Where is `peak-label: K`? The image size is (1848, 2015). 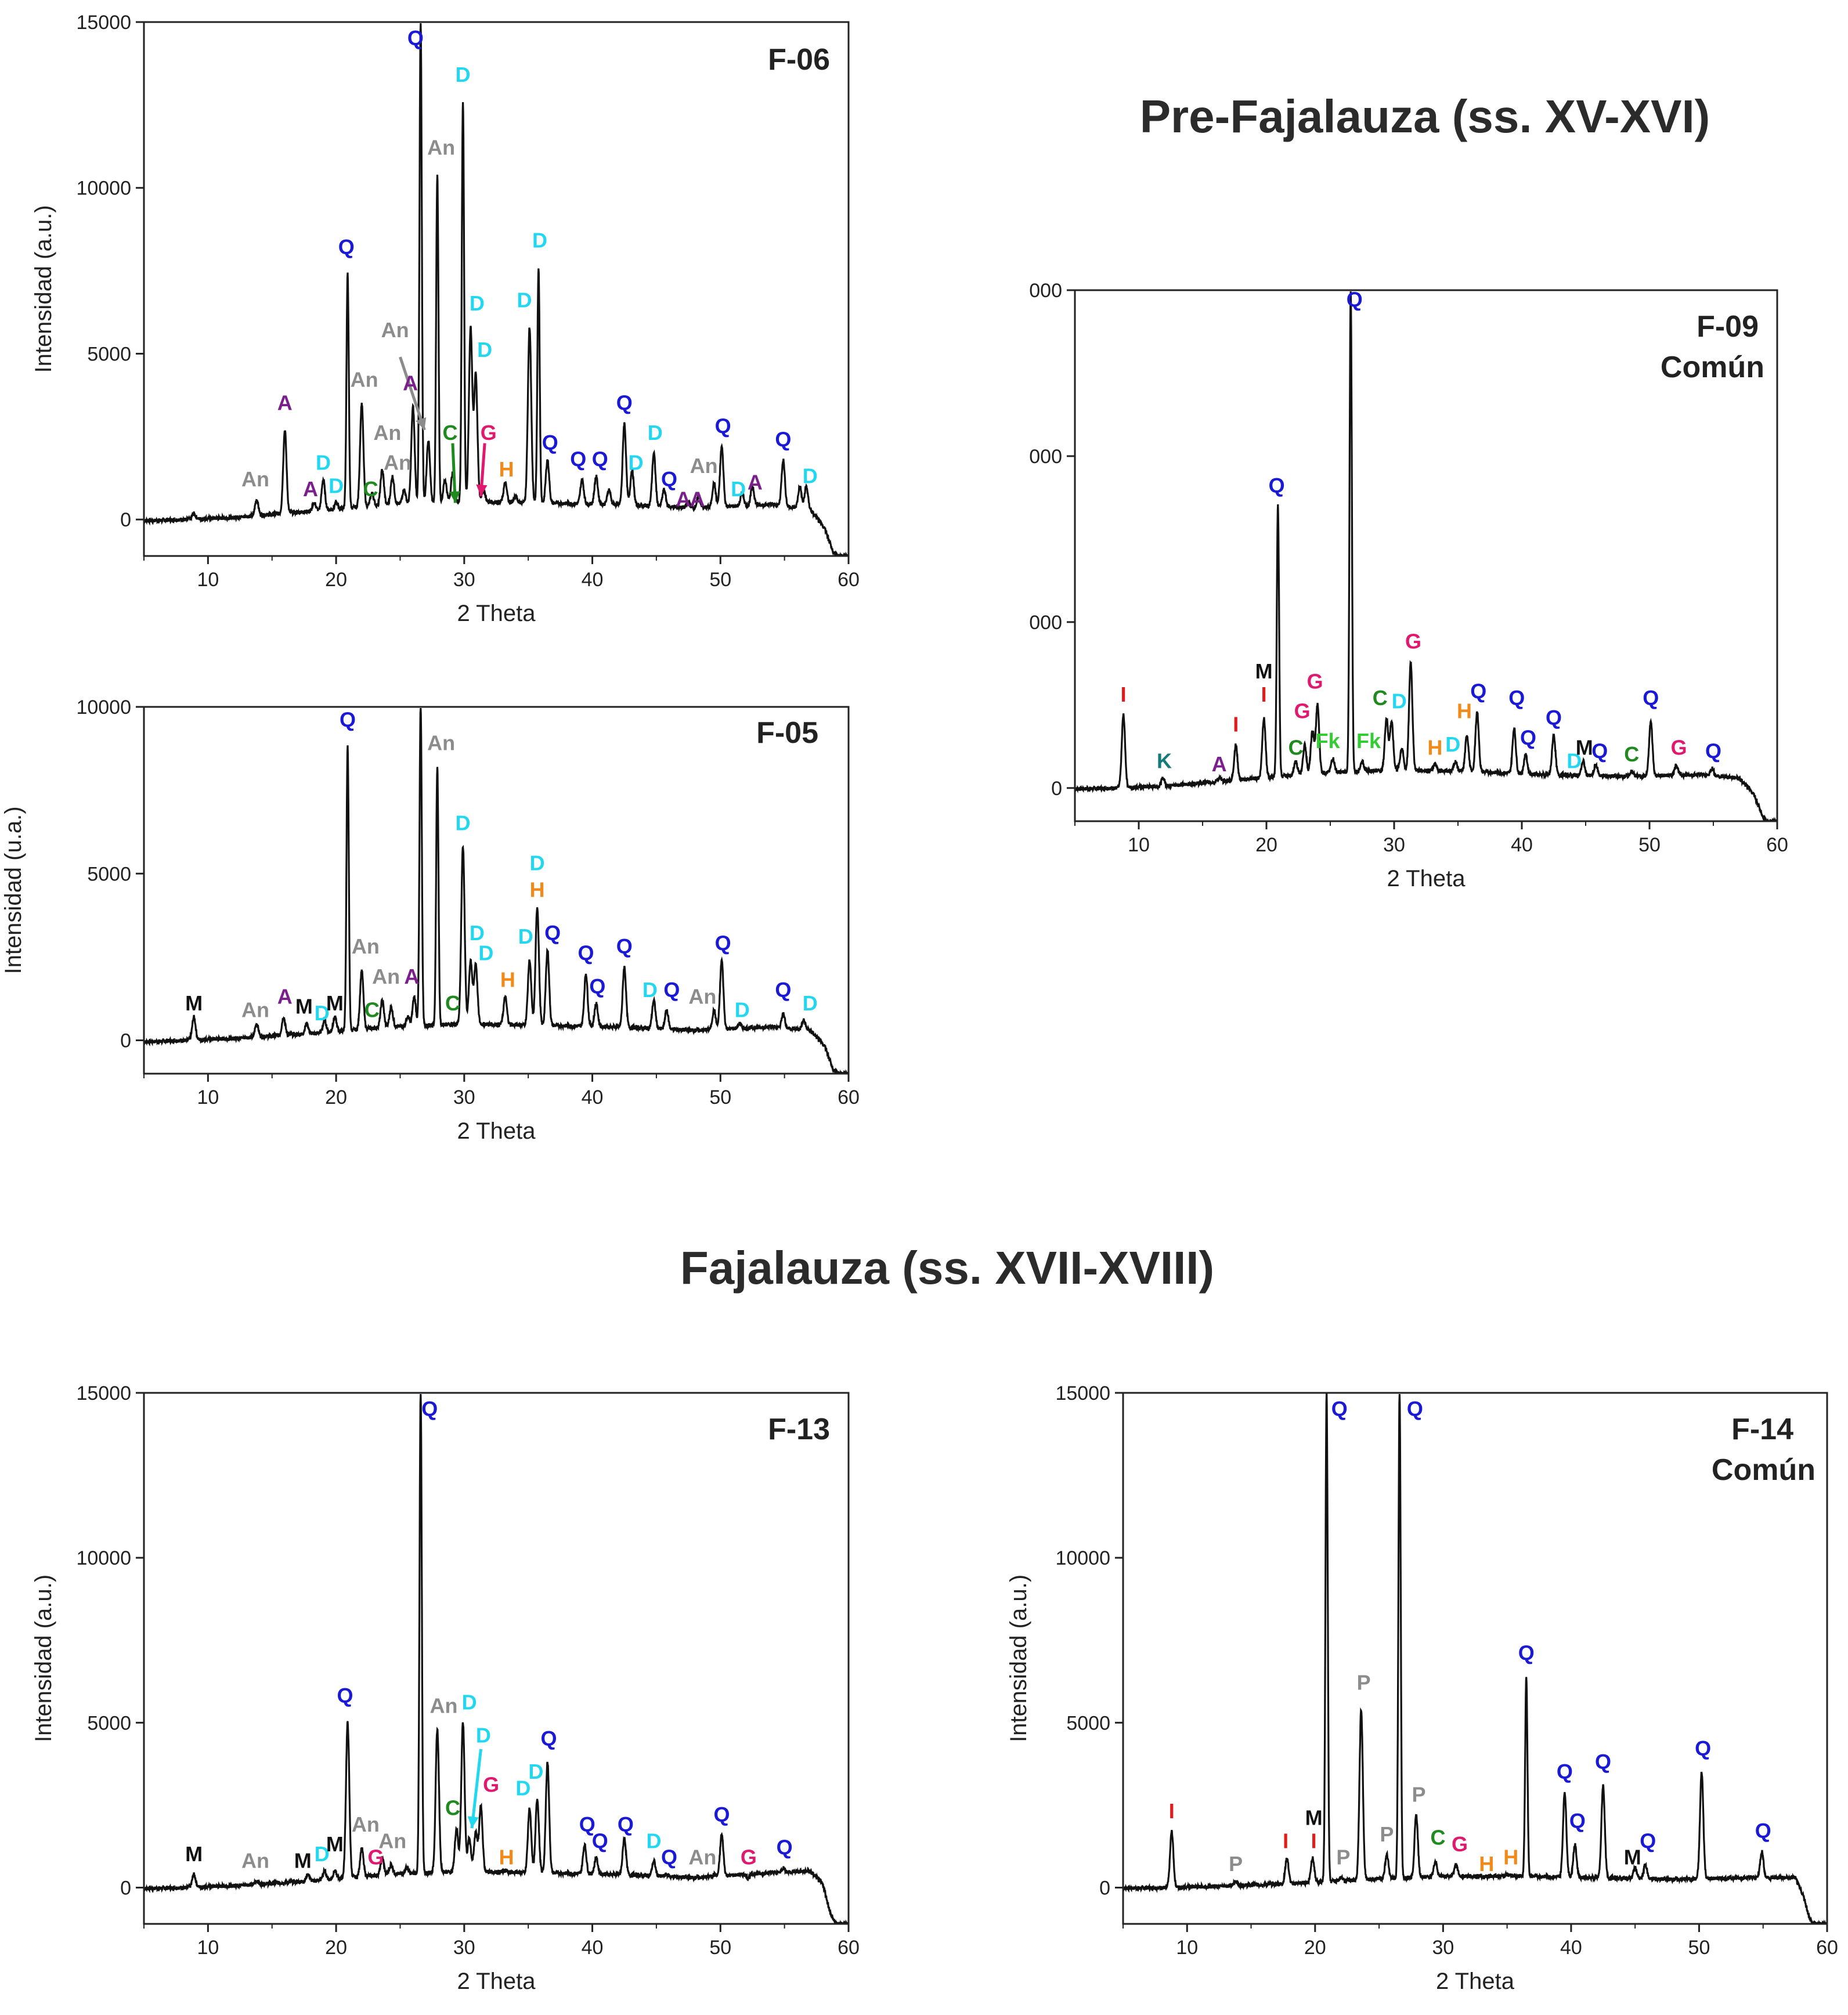 peak-label: K is located at coordinates (1164, 761).